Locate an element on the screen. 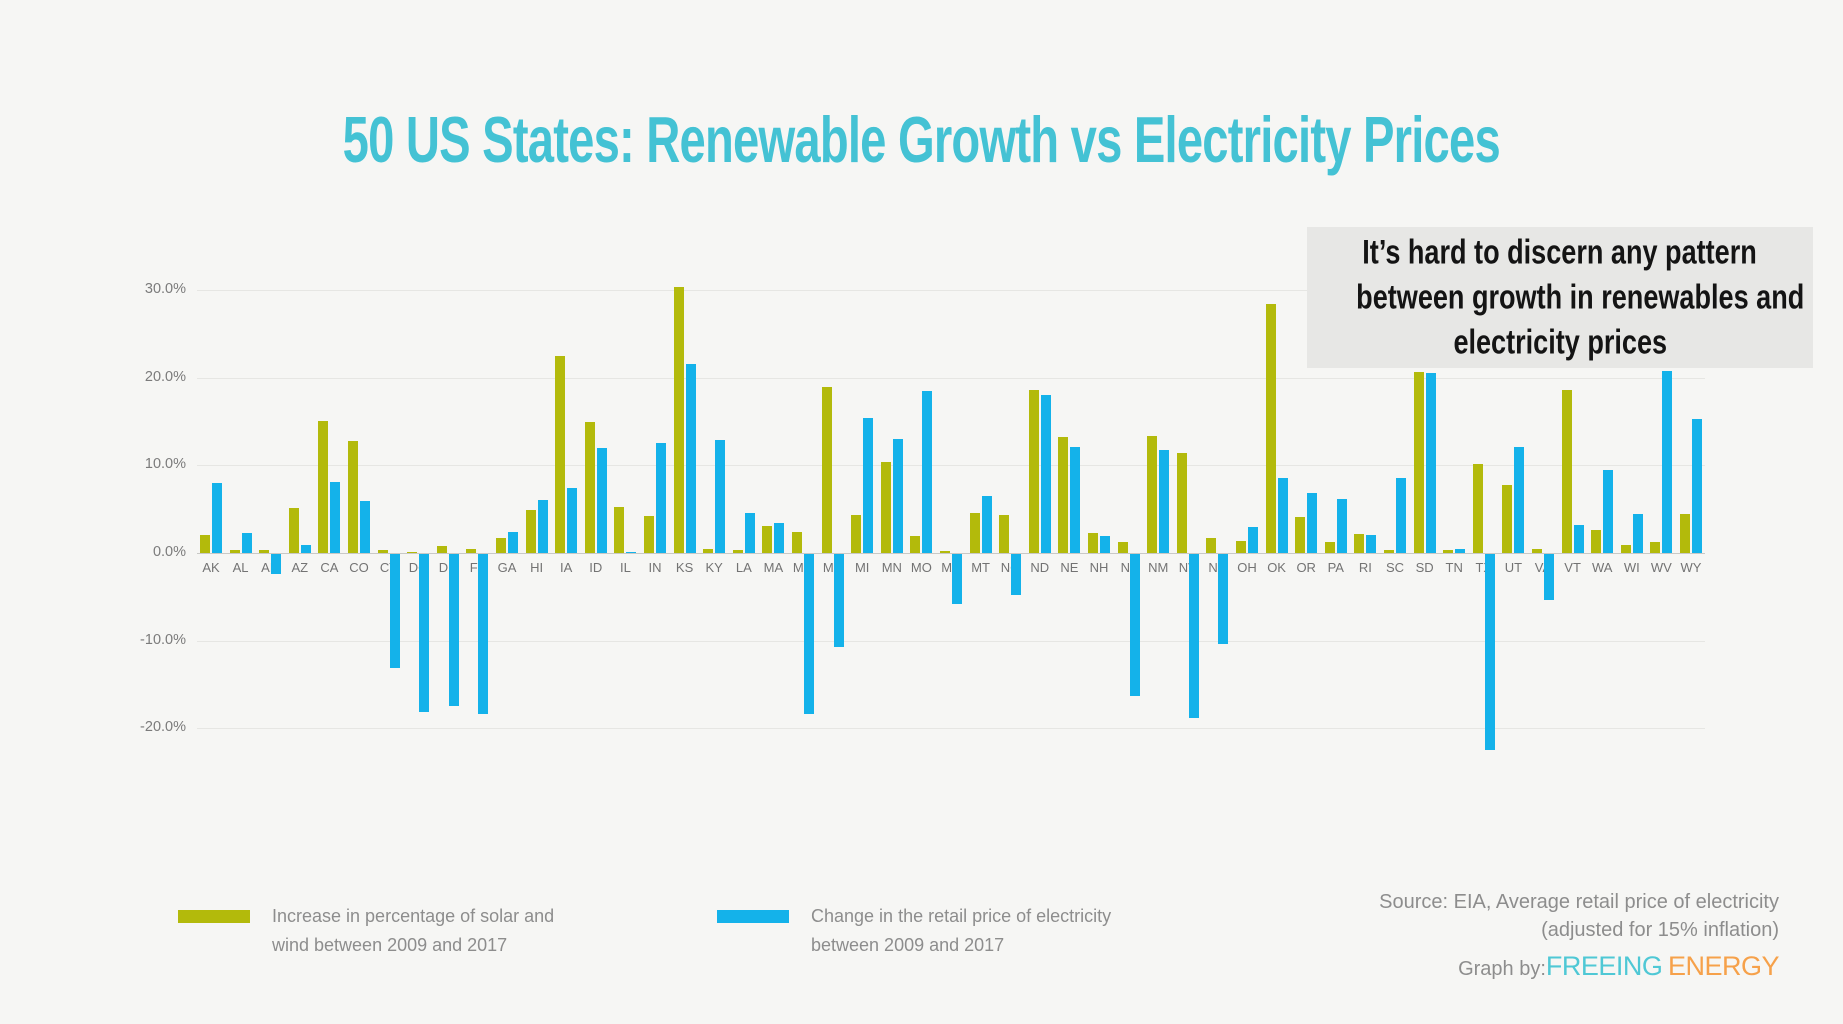 The image size is (1843, 1024). x-axis-tick-GA: GA is located at coordinates (507, 567).